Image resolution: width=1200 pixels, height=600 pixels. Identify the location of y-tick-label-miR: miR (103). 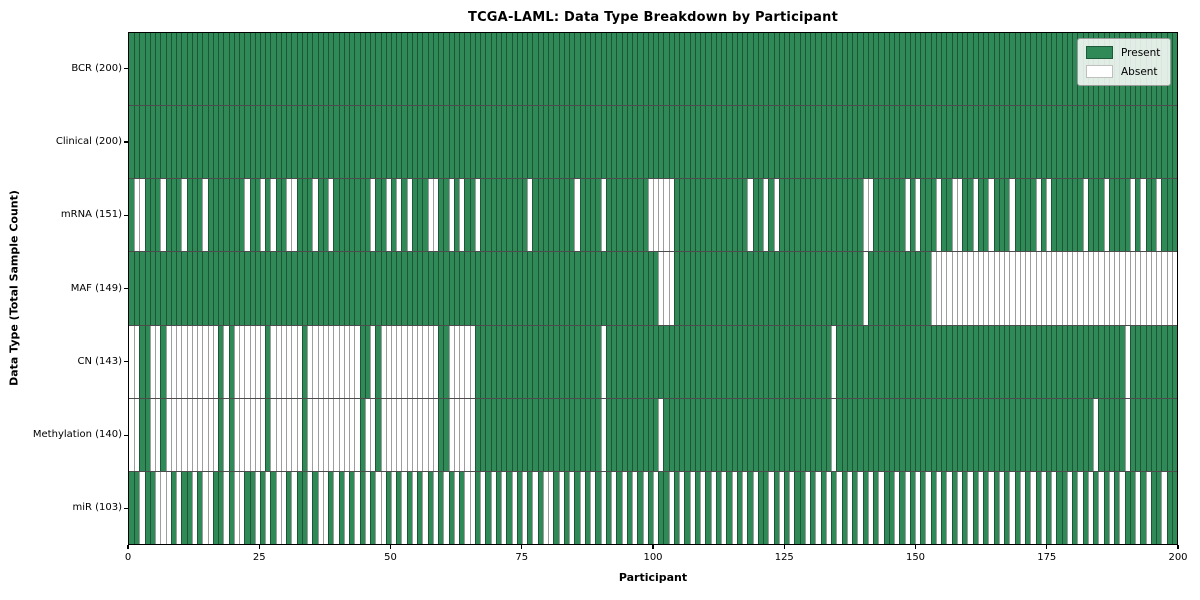
(97, 508).